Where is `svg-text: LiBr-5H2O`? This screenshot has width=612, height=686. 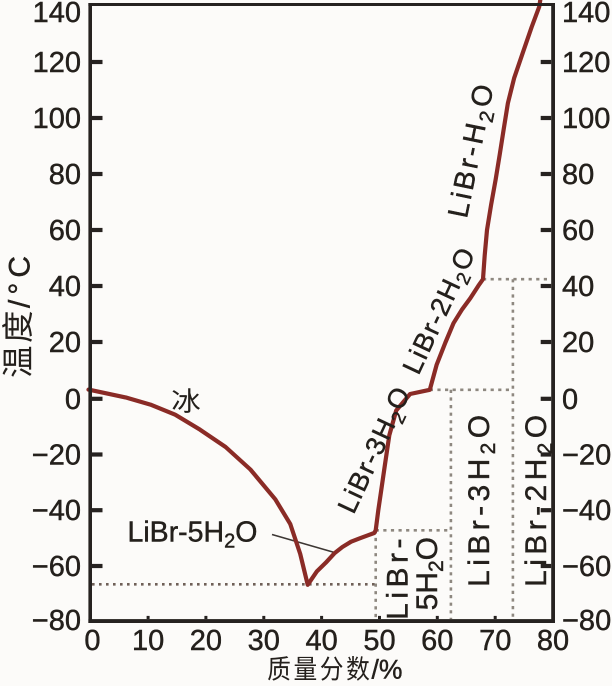
svg-text: LiBr-5H2O is located at coordinates (193, 535).